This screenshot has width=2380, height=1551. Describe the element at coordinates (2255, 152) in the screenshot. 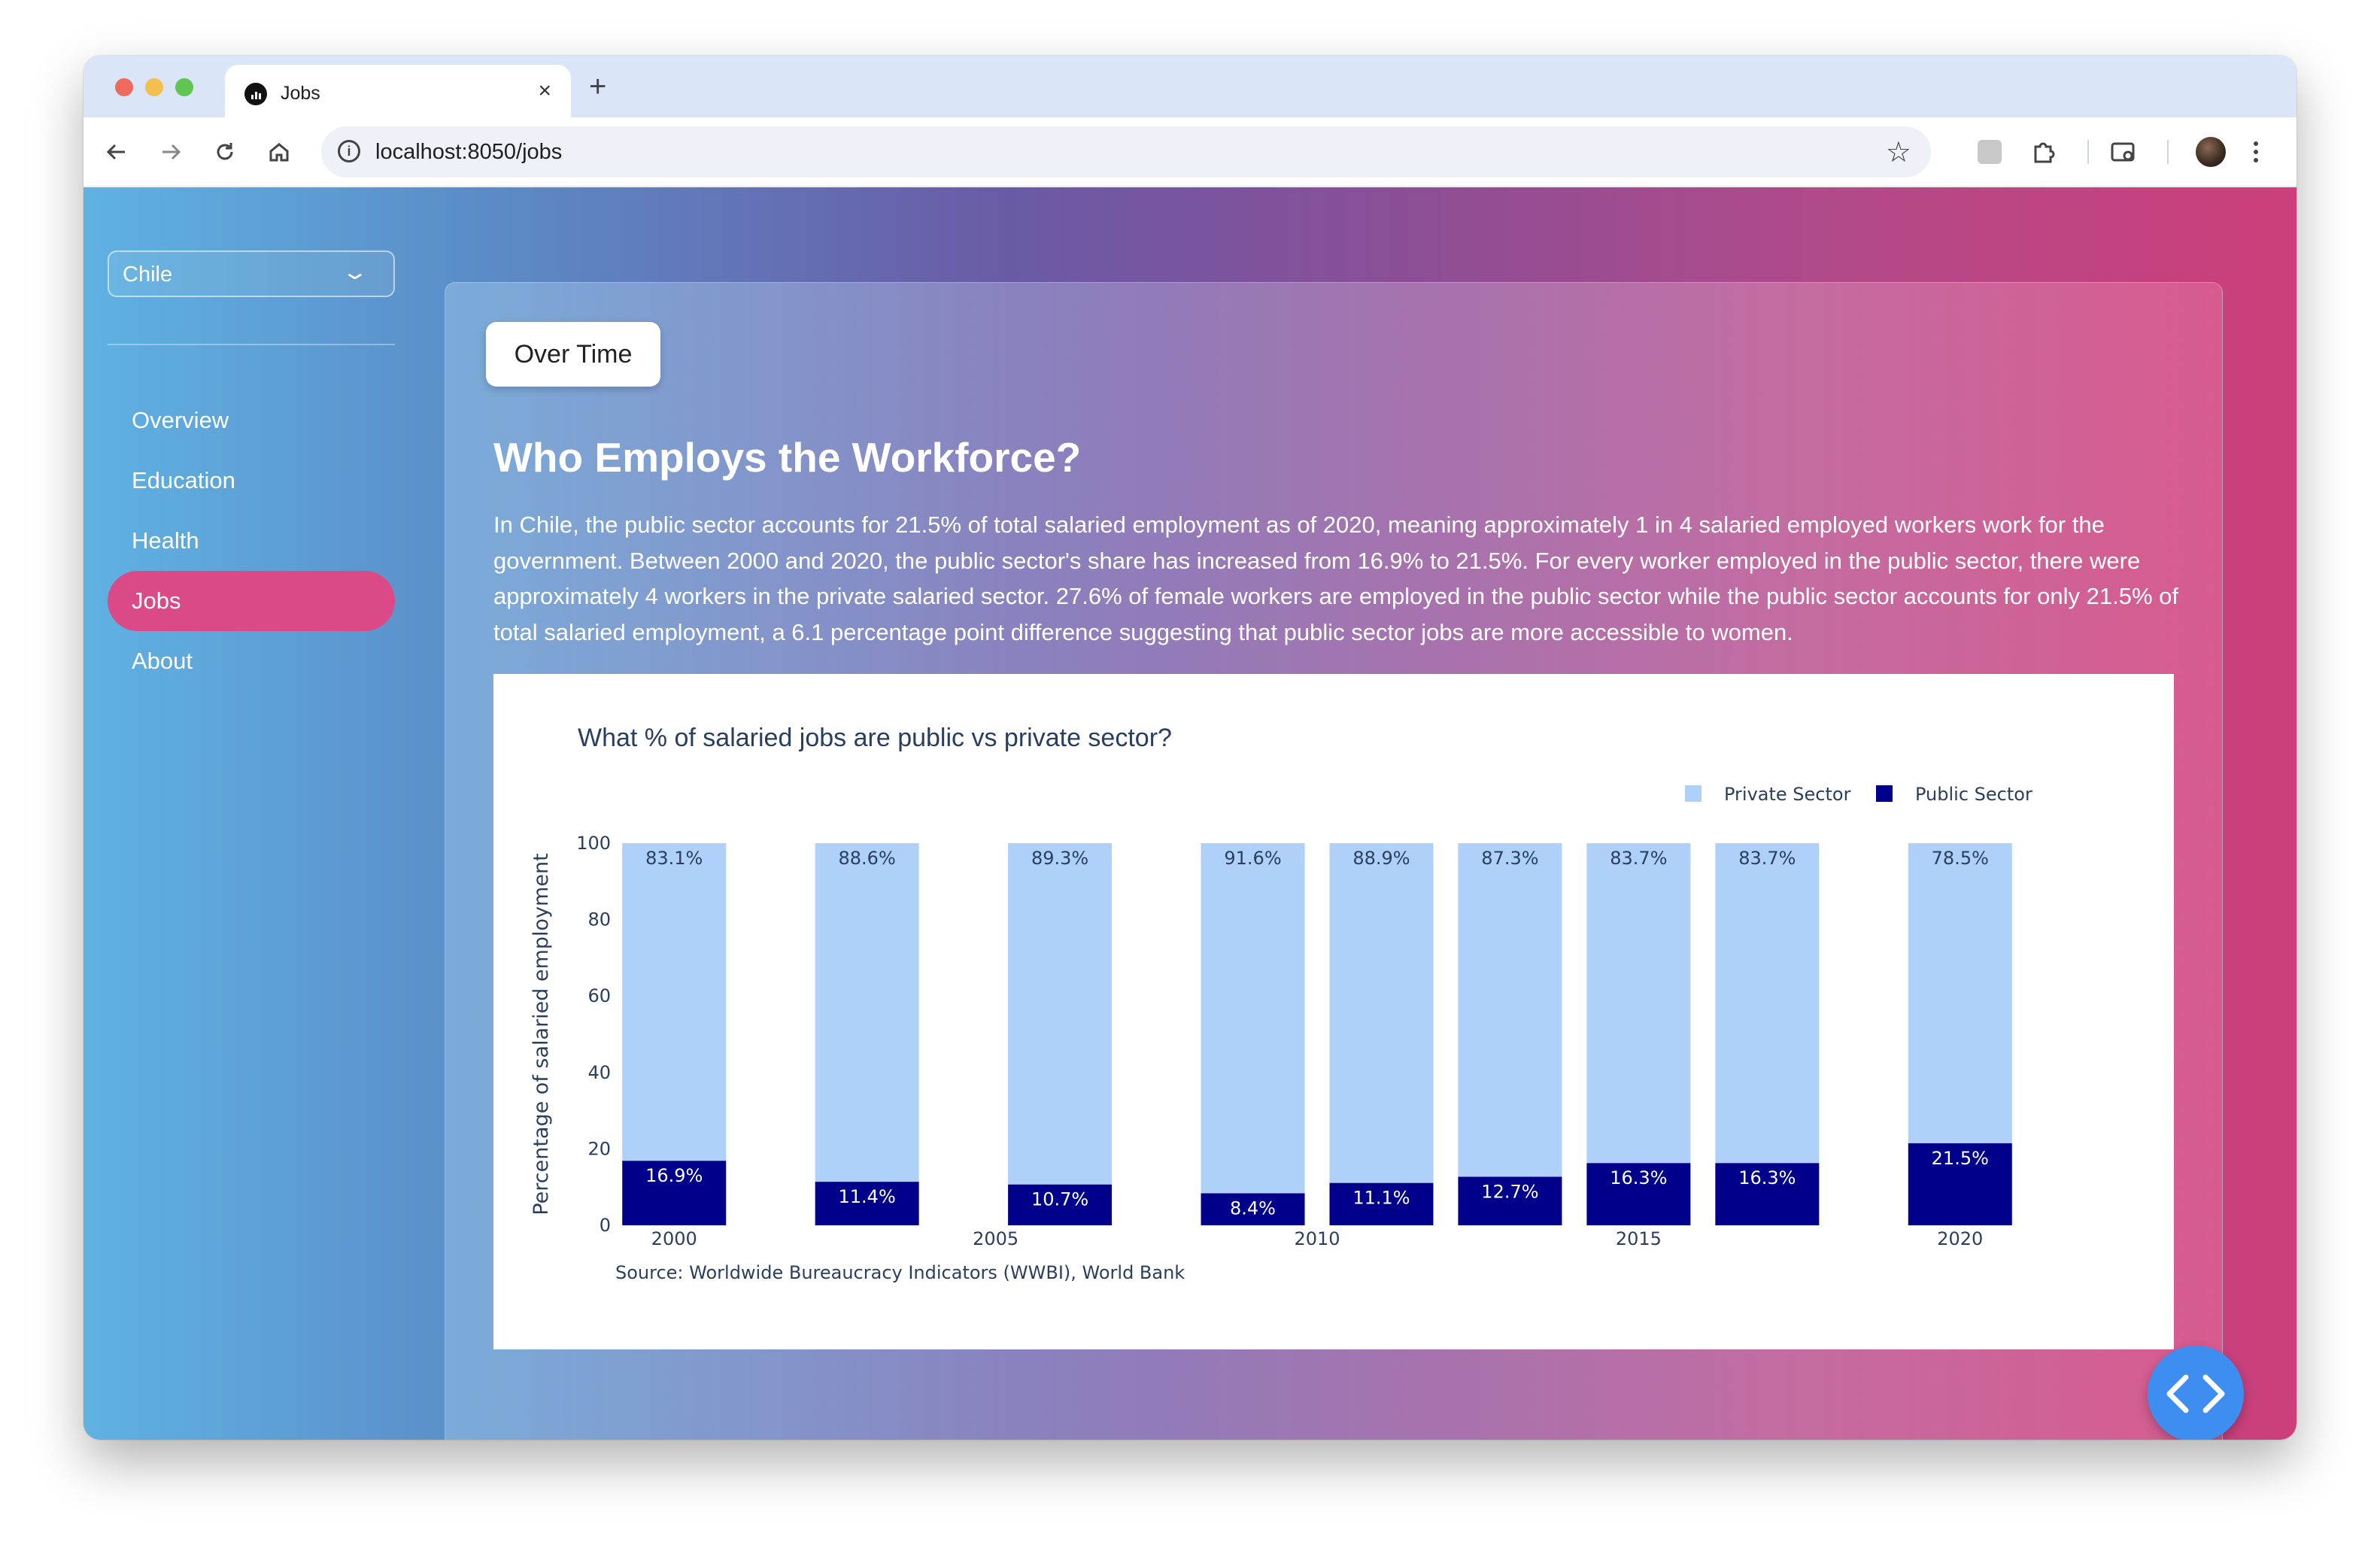

I see `kebab-menu-icon` at that location.